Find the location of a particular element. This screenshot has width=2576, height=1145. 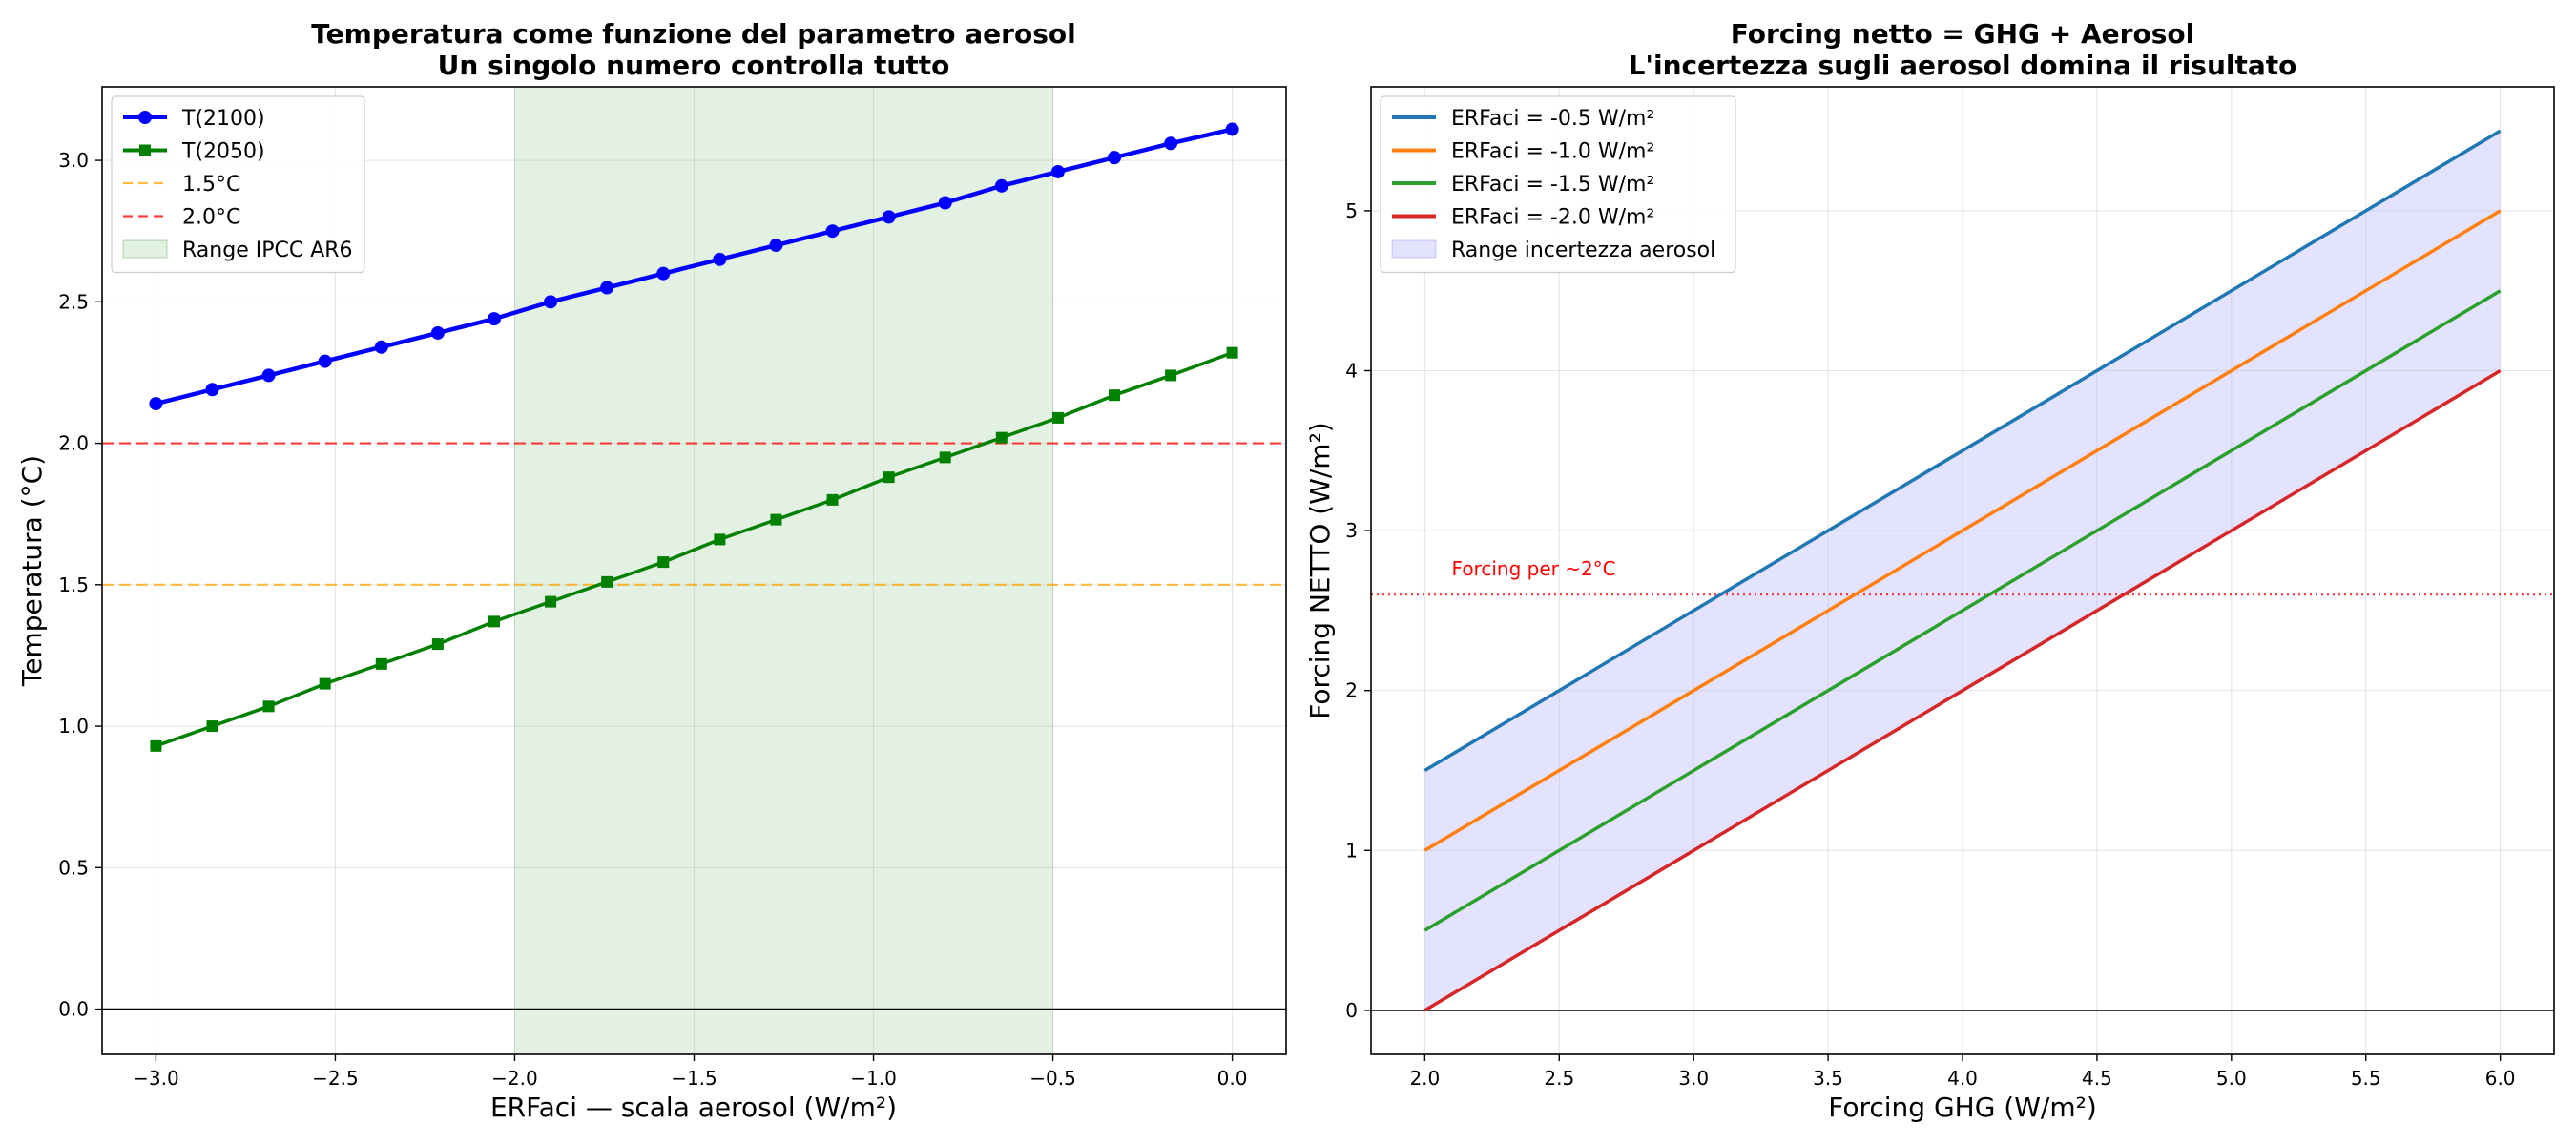

left-x-tick-label: −1.0 is located at coordinates (873, 1078).